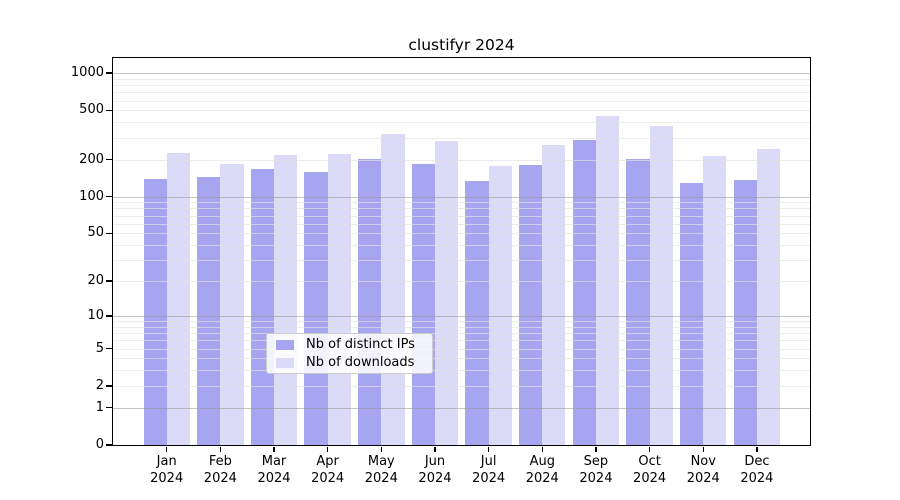 The image size is (900, 500). What do you see at coordinates (461, 74) in the screenshot?
I see `major-gridline` at bounding box center [461, 74].